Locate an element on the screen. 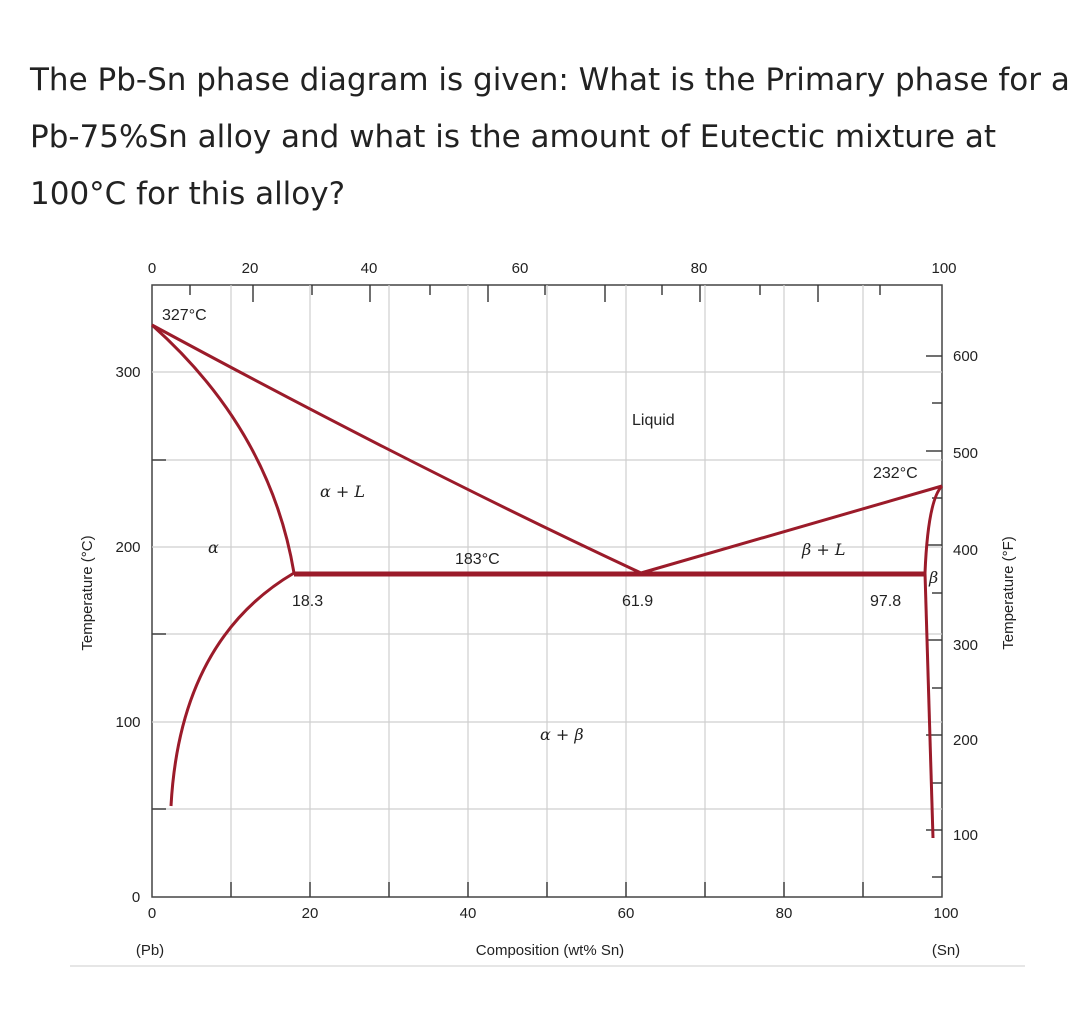  right-tick-label: 100 is located at coordinates (965, 835).